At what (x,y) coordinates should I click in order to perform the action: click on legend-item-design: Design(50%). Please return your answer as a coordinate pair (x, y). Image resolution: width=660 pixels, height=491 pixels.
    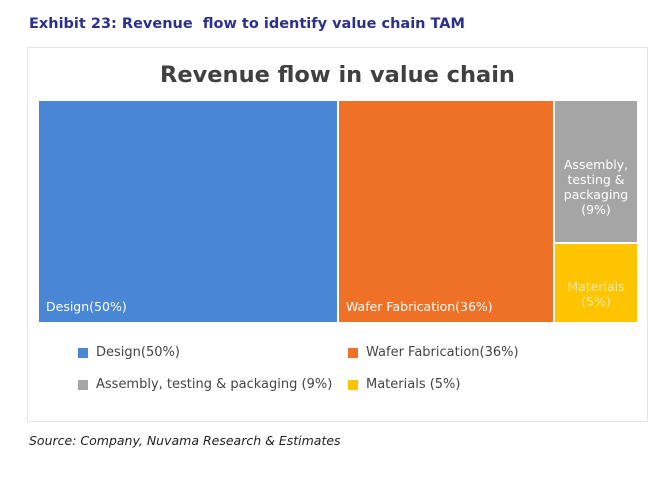
    Looking at the image, I should click on (129, 352).